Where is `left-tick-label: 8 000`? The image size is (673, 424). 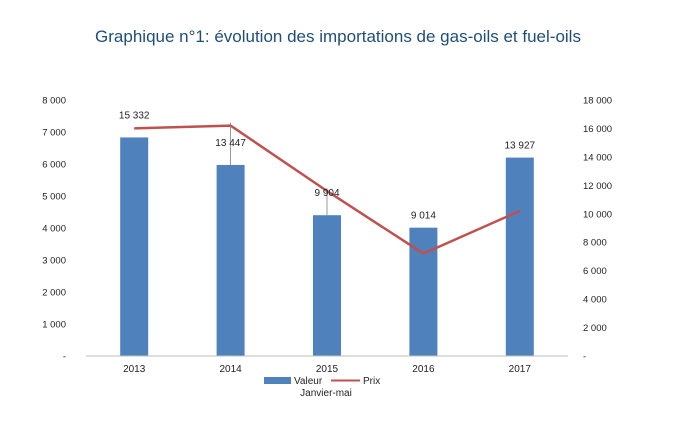
left-tick-label: 8 000 is located at coordinates (54, 101).